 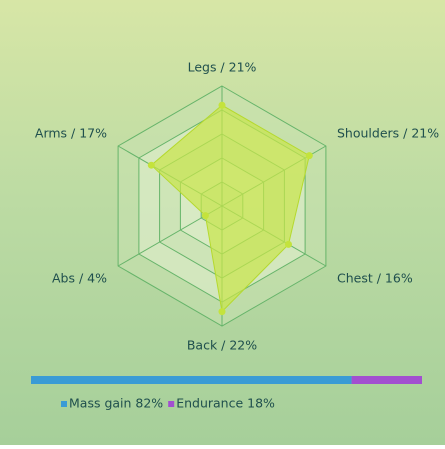 I want to click on axis-label-legs: Legs / 21%, so click(x=222, y=67).